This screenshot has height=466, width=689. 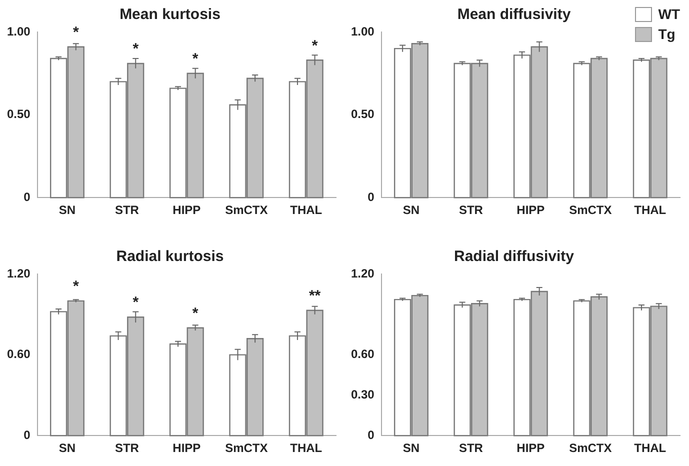 I want to click on chart-title: Mean diffusivity, so click(x=514, y=15).